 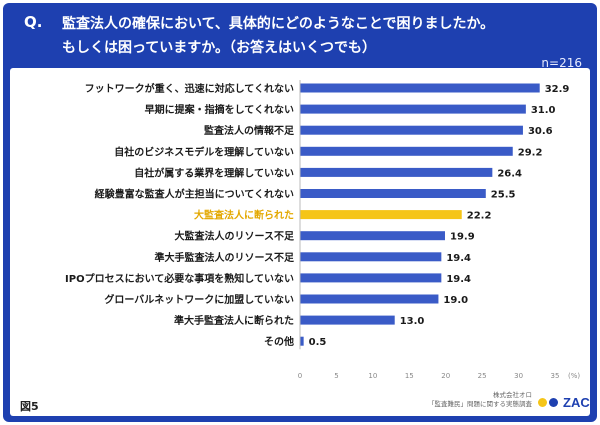 I want to click on value-label: 32.9, so click(x=557, y=89).